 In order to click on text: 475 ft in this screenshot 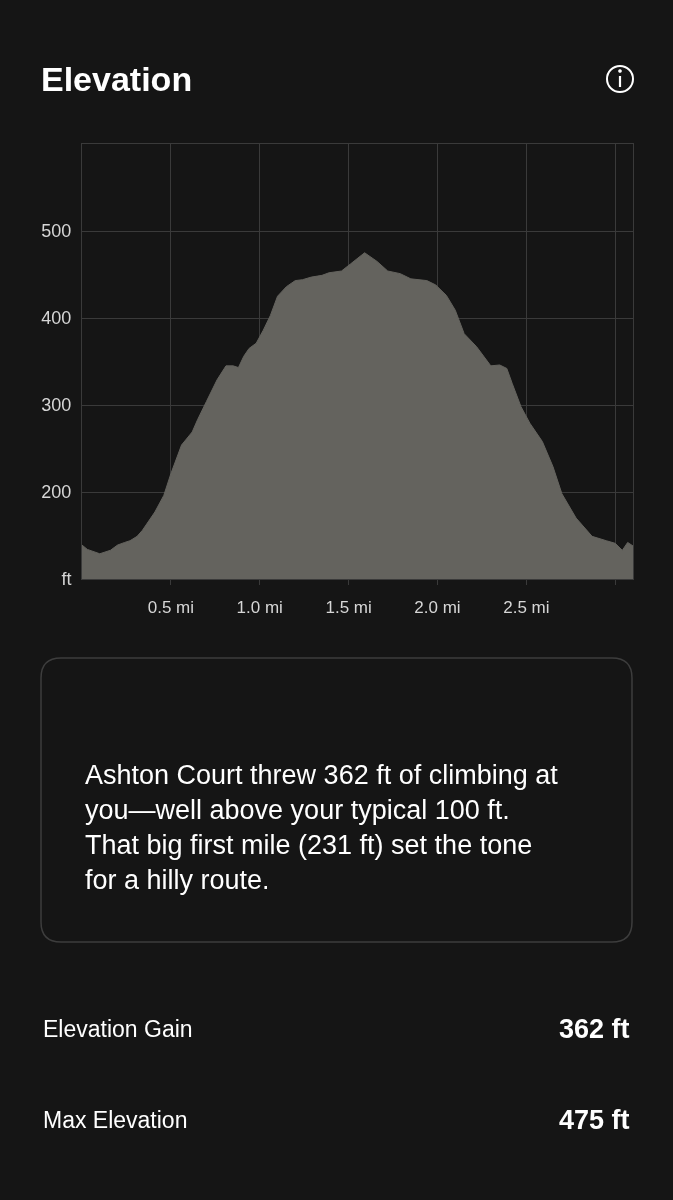, I will do `click(594, 1120)`.